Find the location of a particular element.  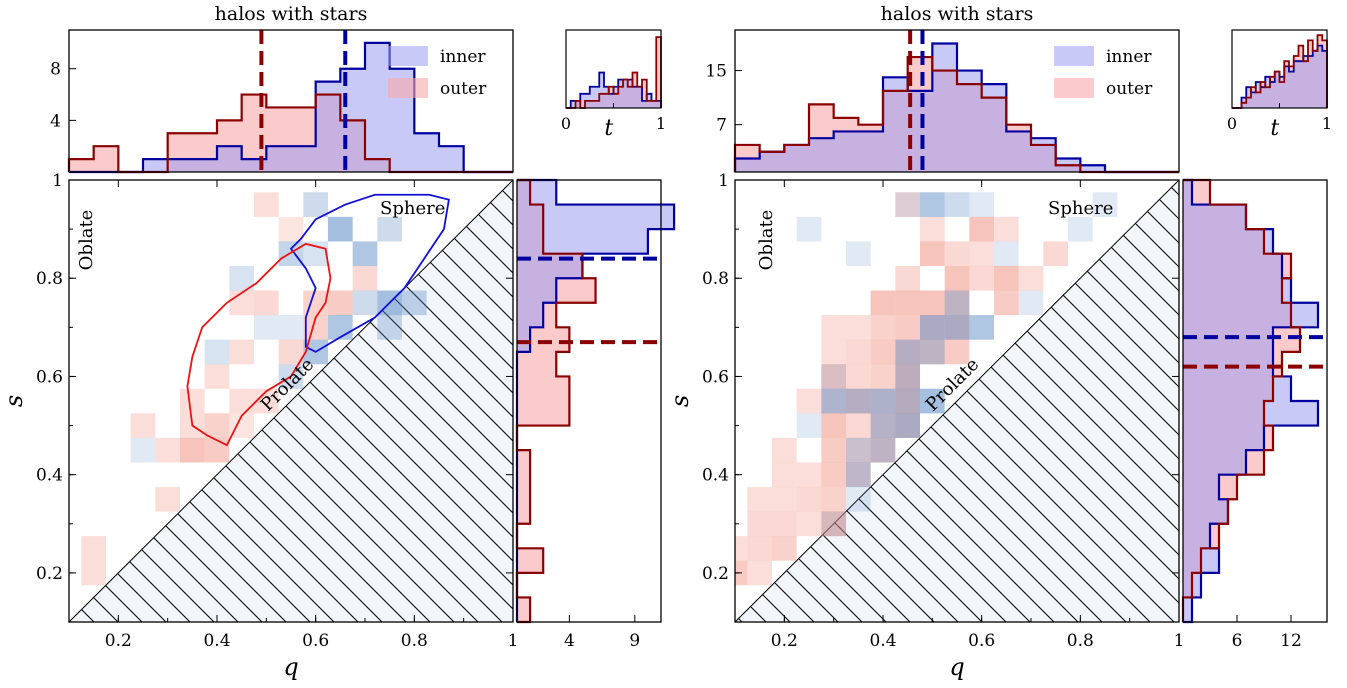

y-tick-label: 1 is located at coordinates (57, 181).